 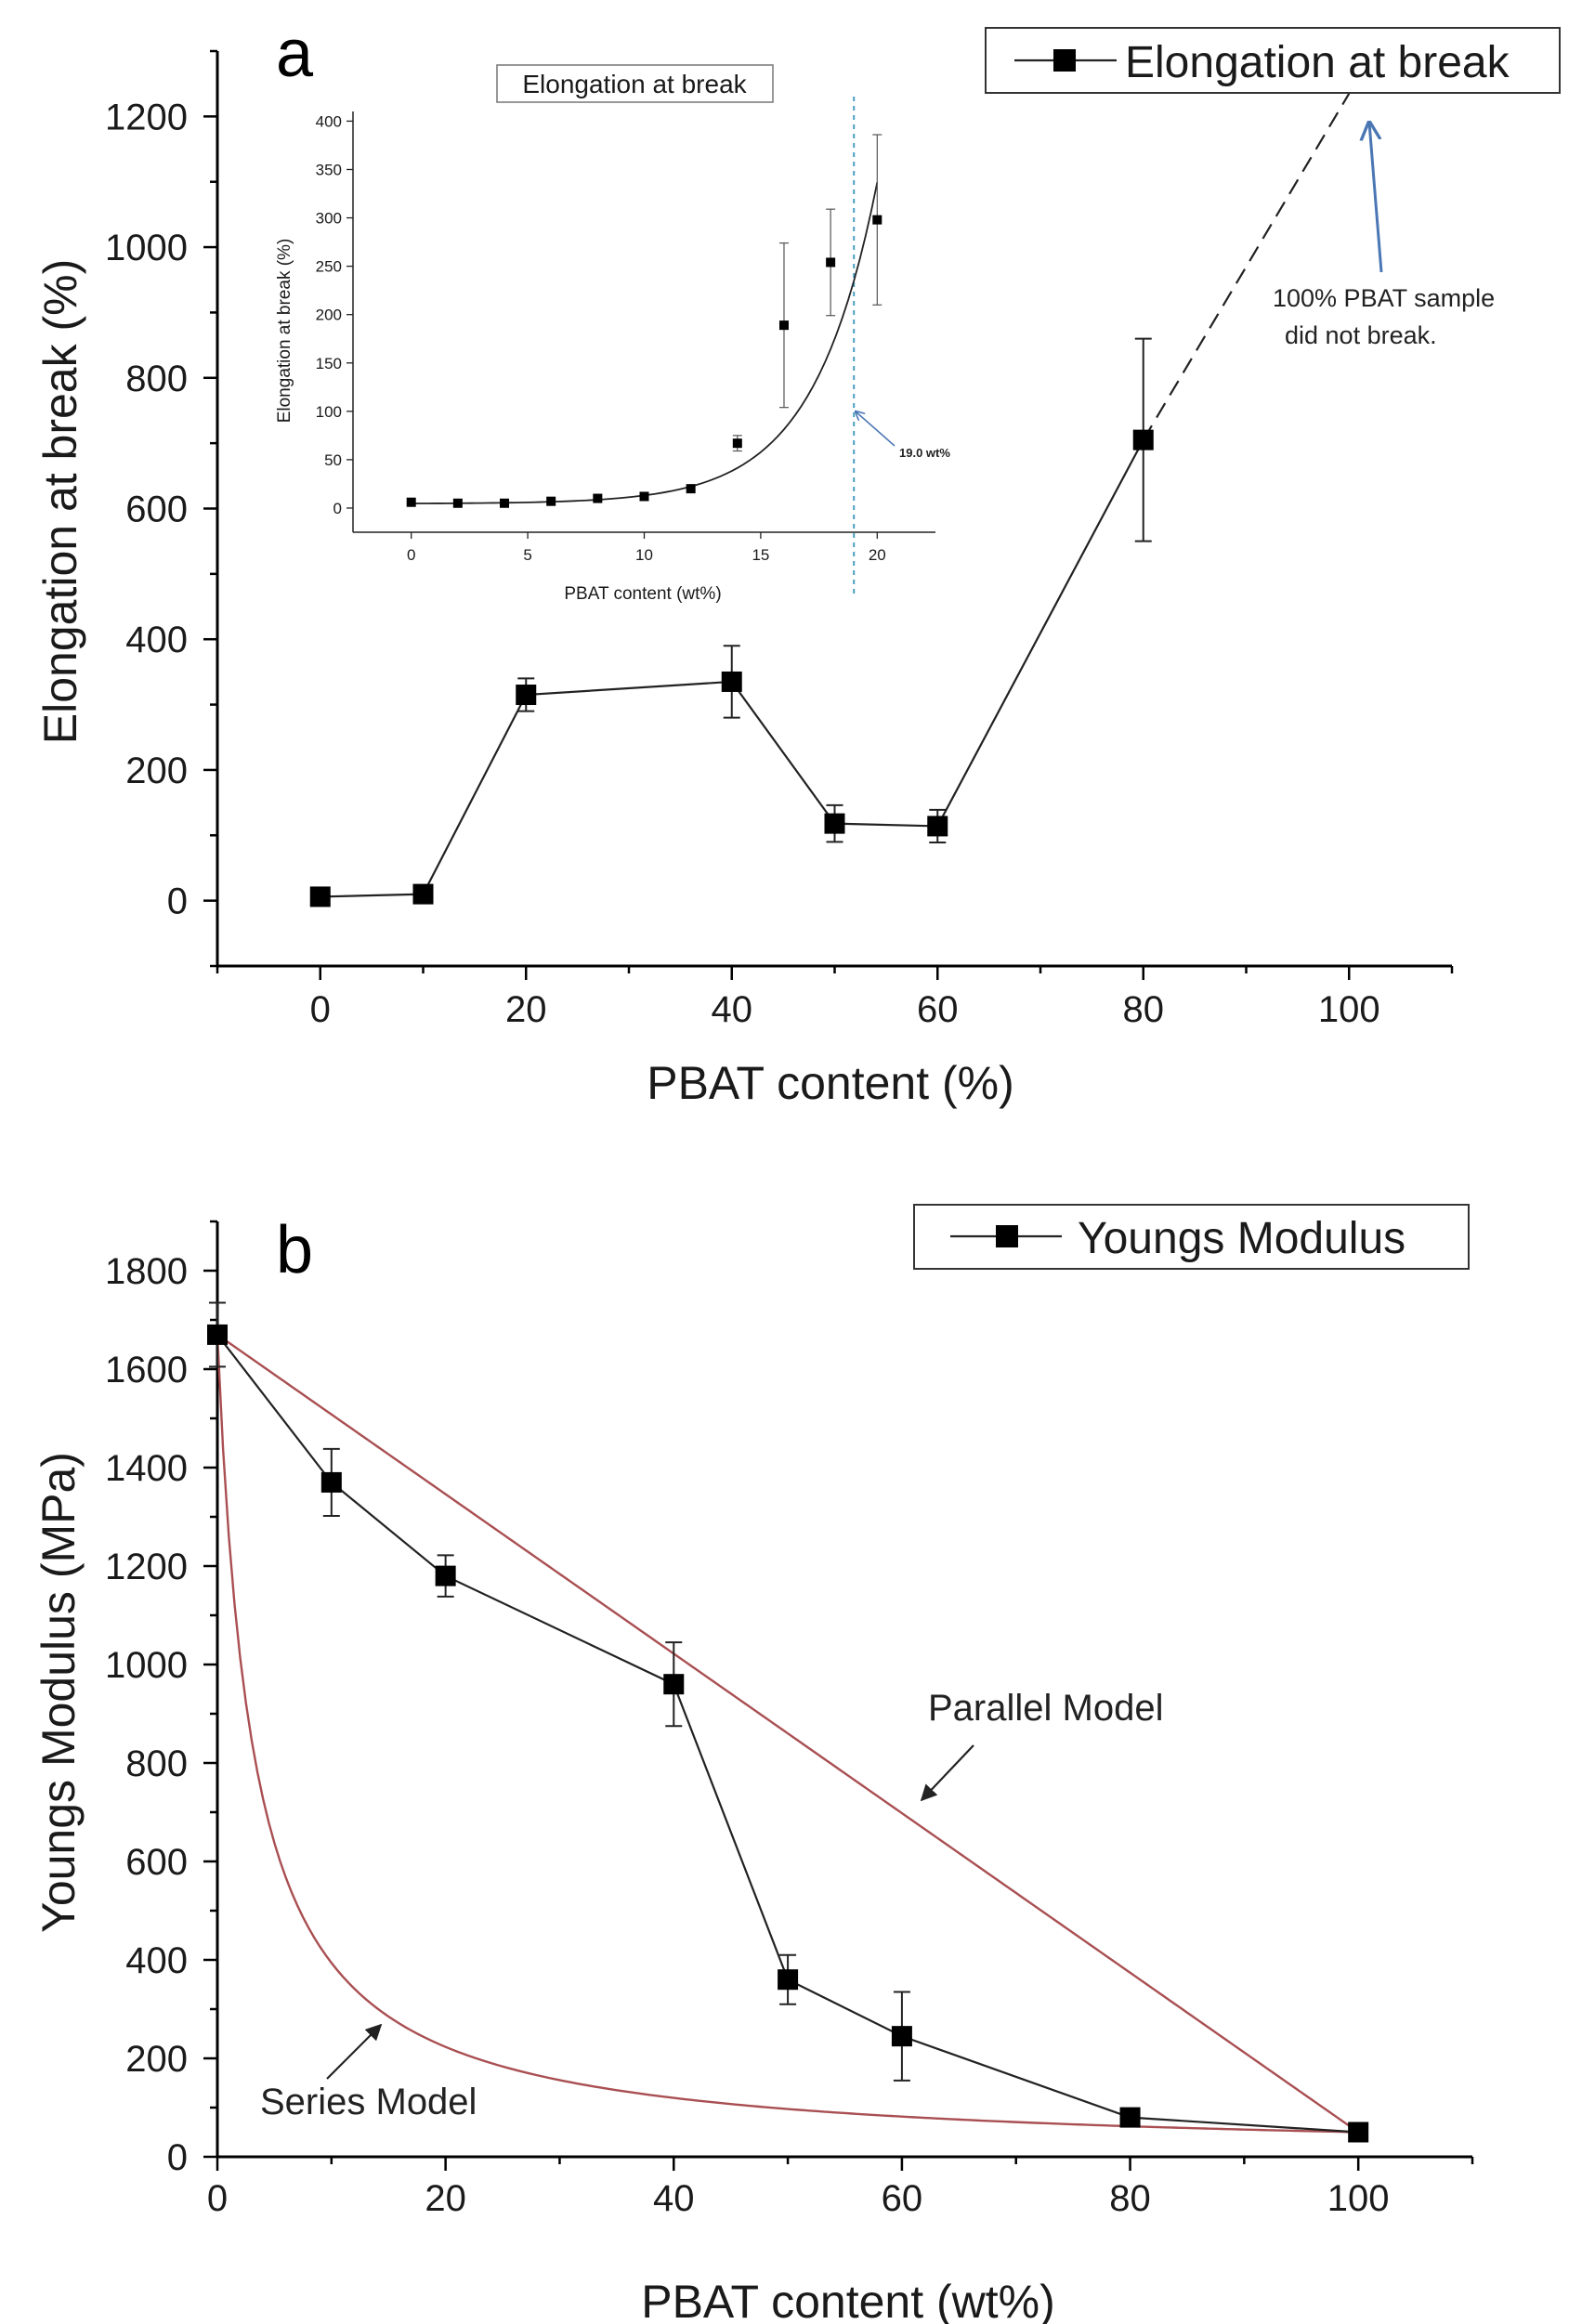 I want to click on panel-a-legend-label: Elongation at break, so click(x=1317, y=62).